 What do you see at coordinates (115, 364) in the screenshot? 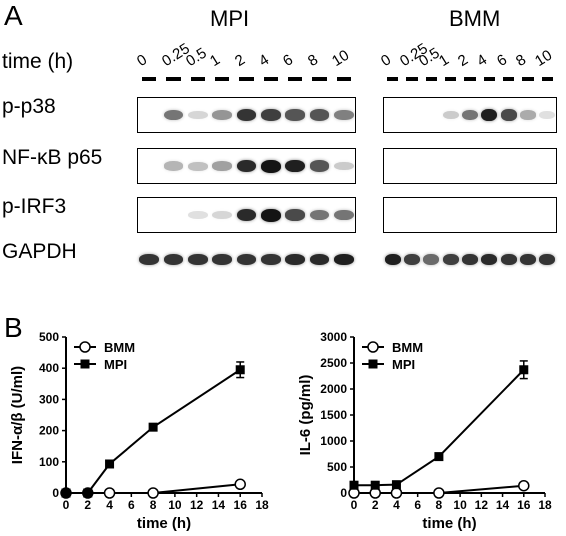
I see `legend-label: MPI` at bounding box center [115, 364].